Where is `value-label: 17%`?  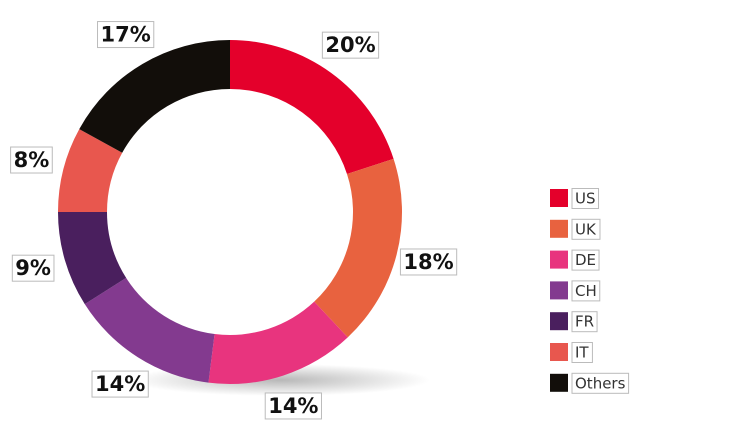
value-label: 17% is located at coordinates (126, 35).